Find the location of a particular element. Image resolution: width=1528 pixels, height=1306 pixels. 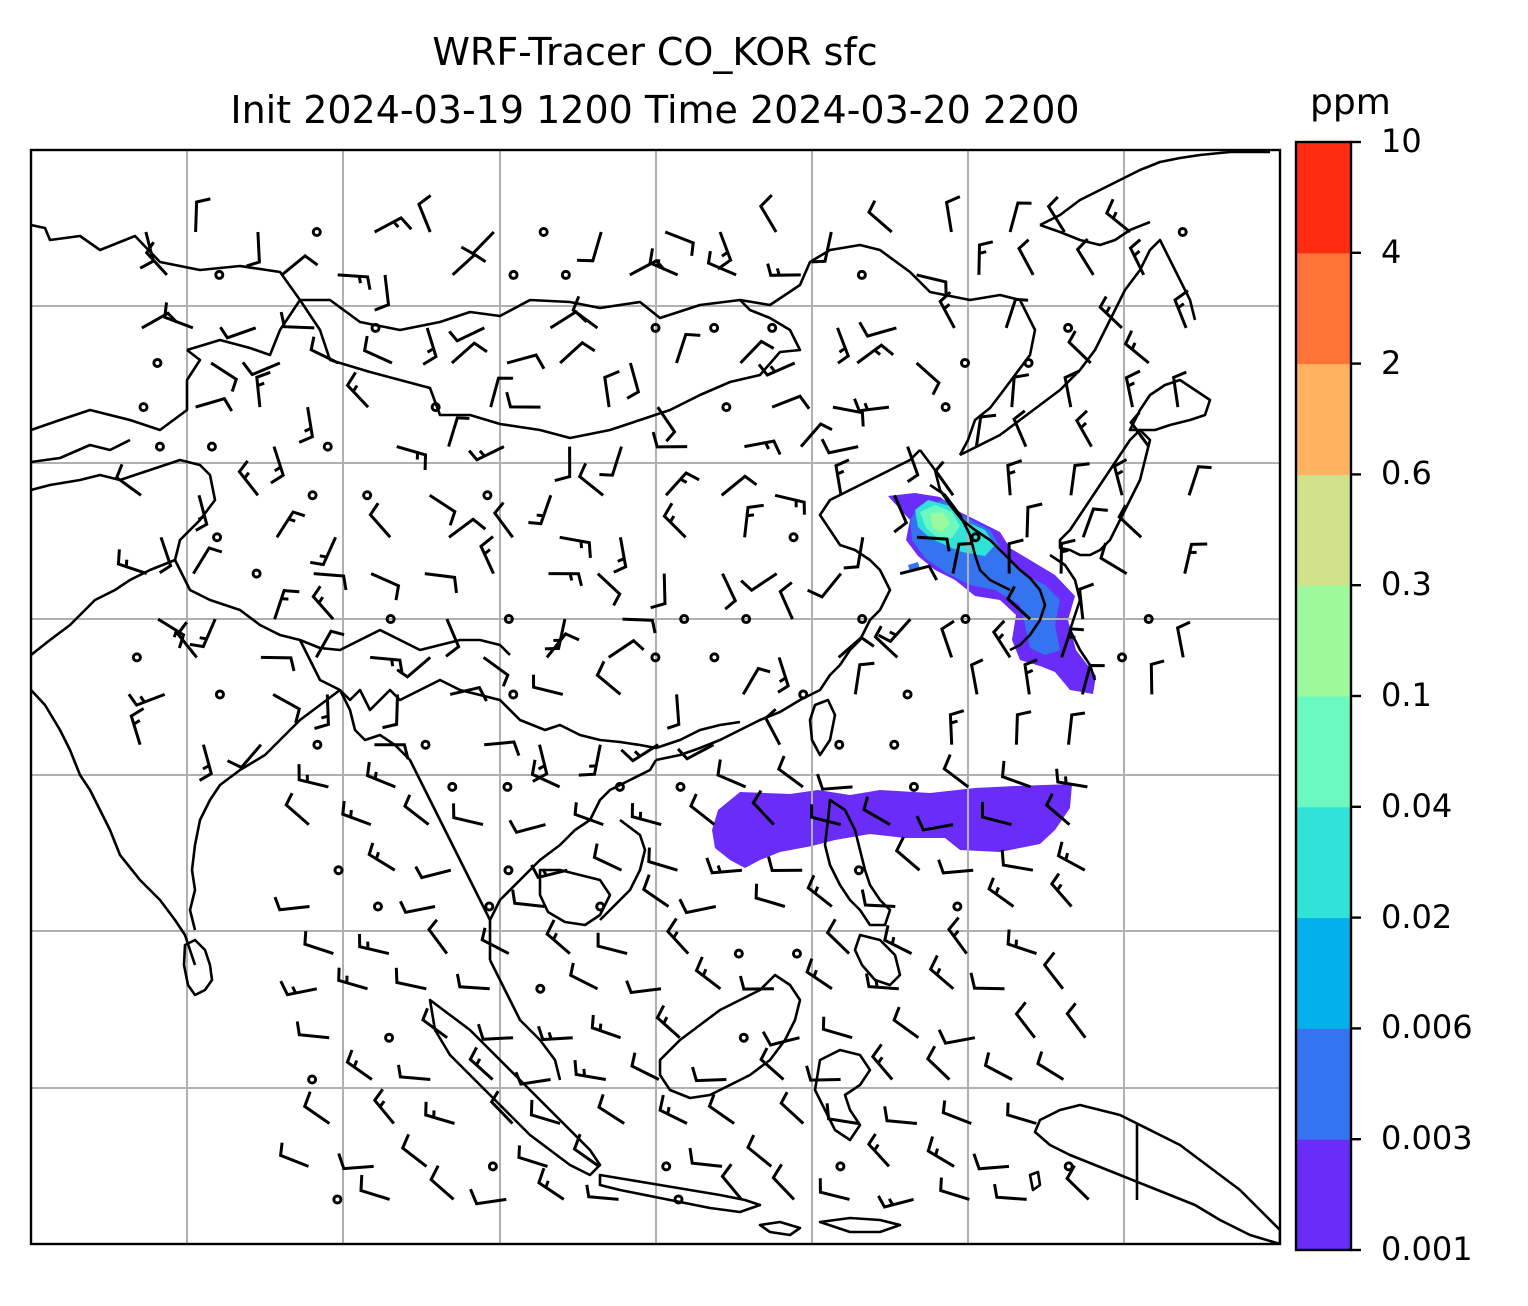

colorbar-tick-label: 0.003 is located at coordinates (1427, 1138).